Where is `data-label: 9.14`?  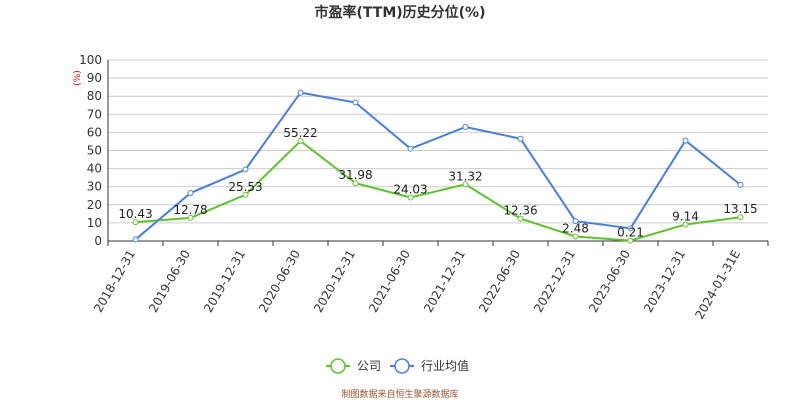 data-label: 9.14 is located at coordinates (685, 216).